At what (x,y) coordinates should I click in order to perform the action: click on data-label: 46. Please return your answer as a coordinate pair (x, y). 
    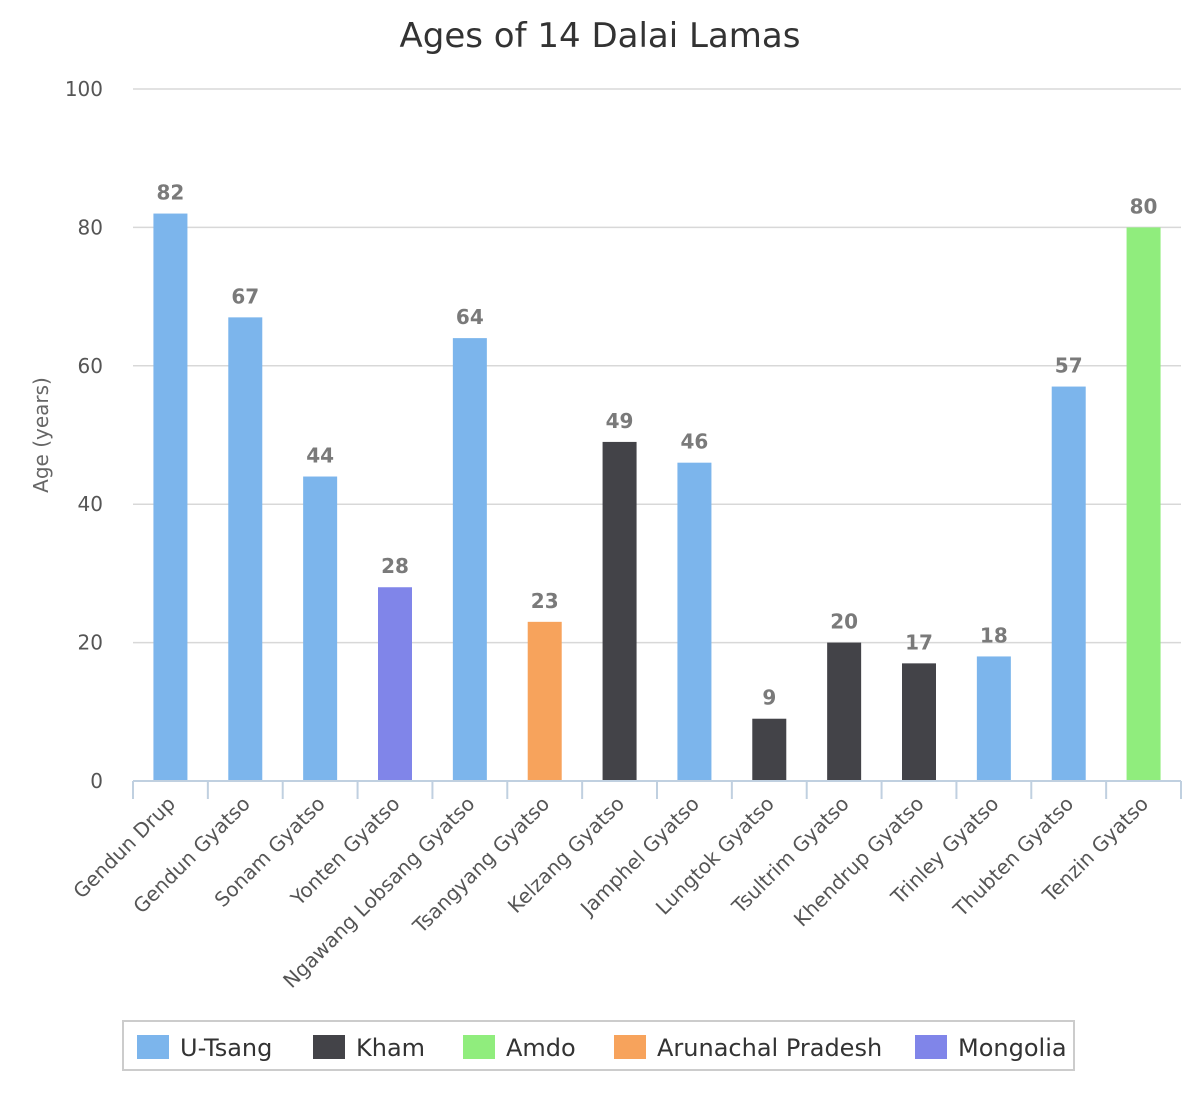
    Looking at the image, I should click on (695, 442).